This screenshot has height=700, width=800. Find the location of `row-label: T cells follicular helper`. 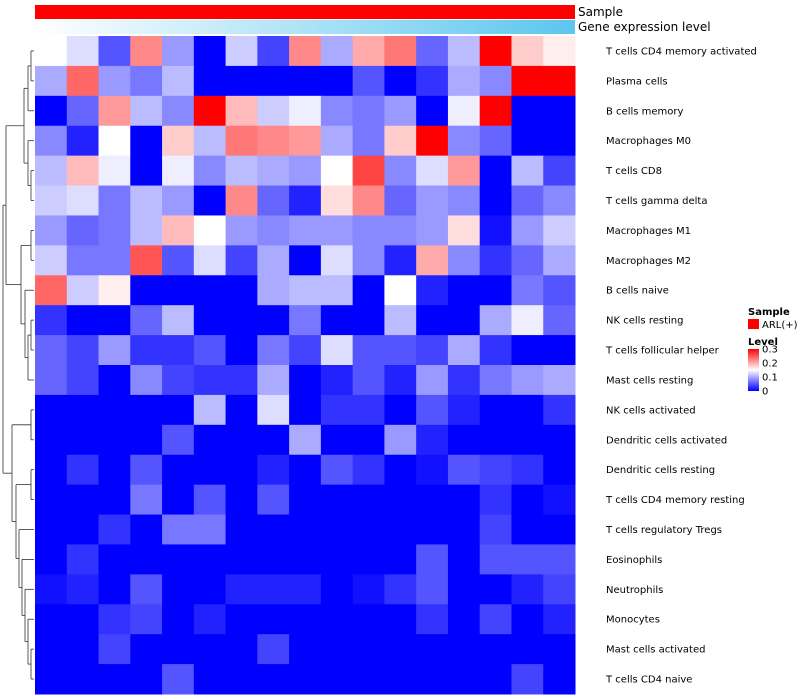

row-label: T cells follicular helper is located at coordinates (662, 351).